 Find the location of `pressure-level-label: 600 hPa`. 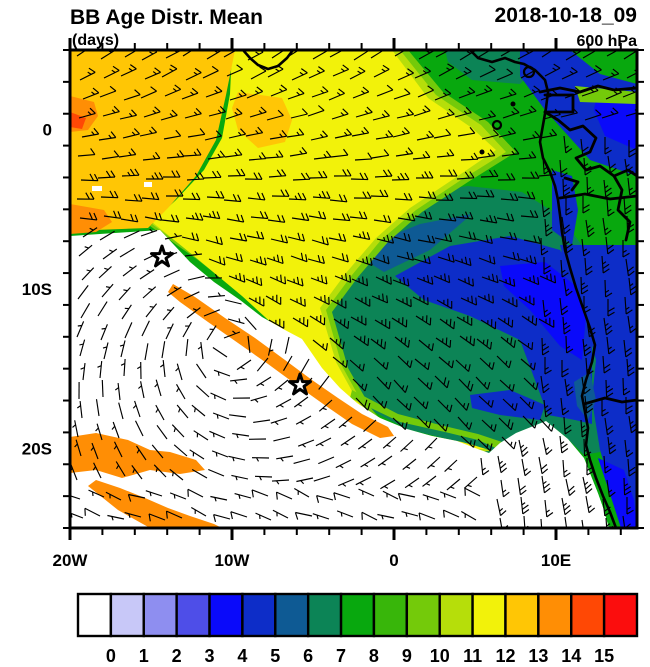

pressure-level-label: 600 hPa is located at coordinates (607, 41).